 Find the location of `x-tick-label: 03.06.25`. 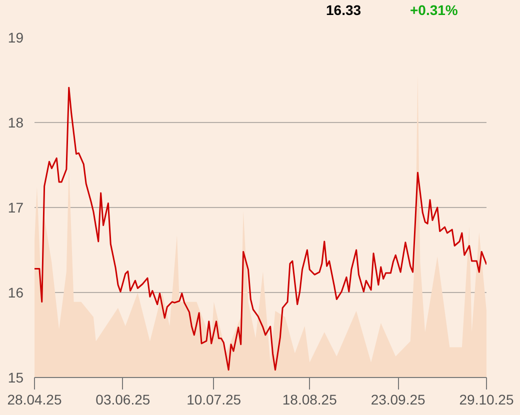

x-tick-label: 03.06.25 is located at coordinates (123, 400).